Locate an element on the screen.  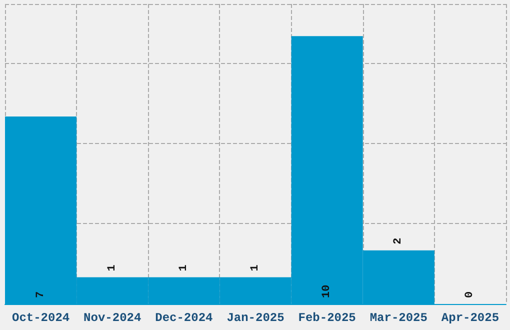
x-tick-label: Mar-2025 is located at coordinates (399, 318).